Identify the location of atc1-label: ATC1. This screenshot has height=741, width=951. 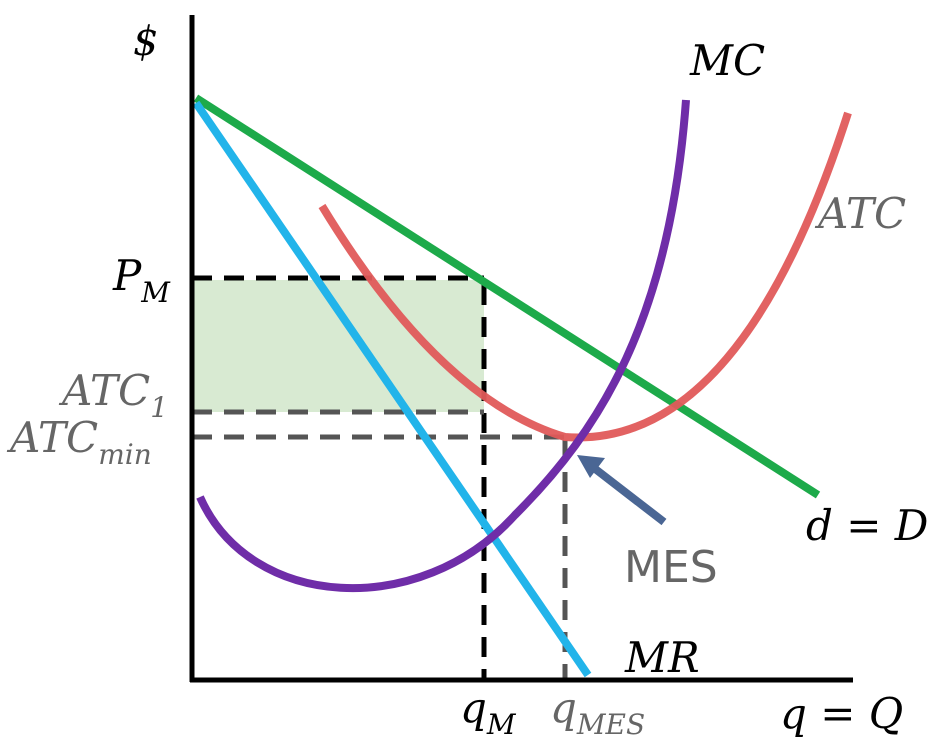
(113, 395).